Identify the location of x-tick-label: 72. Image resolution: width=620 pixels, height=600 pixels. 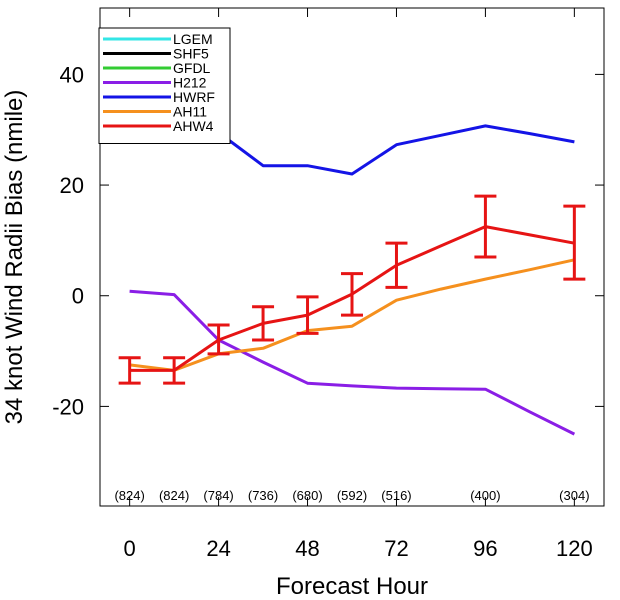
(396, 548).